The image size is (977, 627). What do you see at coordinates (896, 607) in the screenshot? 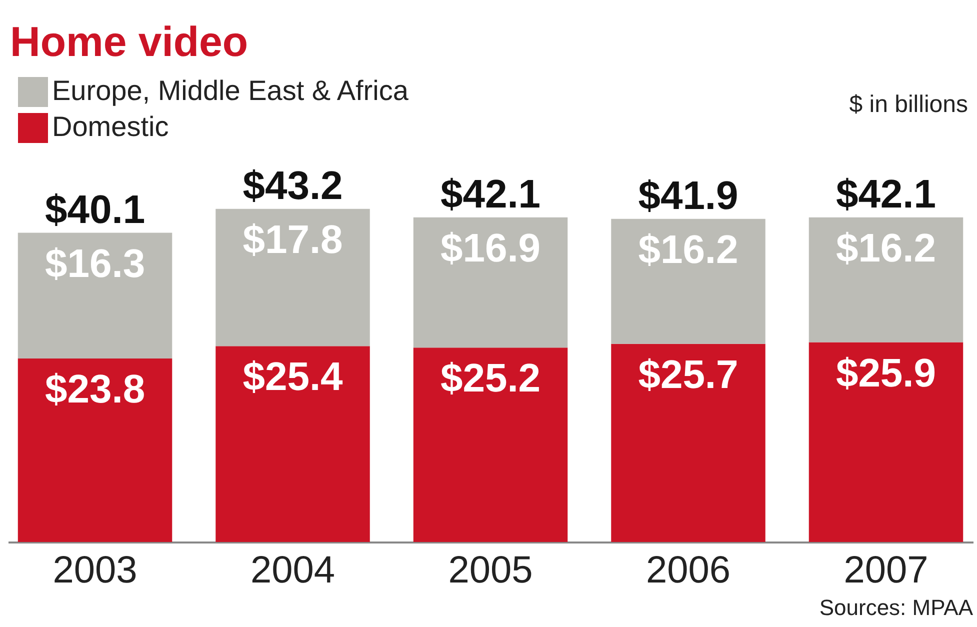
I see `source-note: Sources: MPAA` at bounding box center [896, 607].